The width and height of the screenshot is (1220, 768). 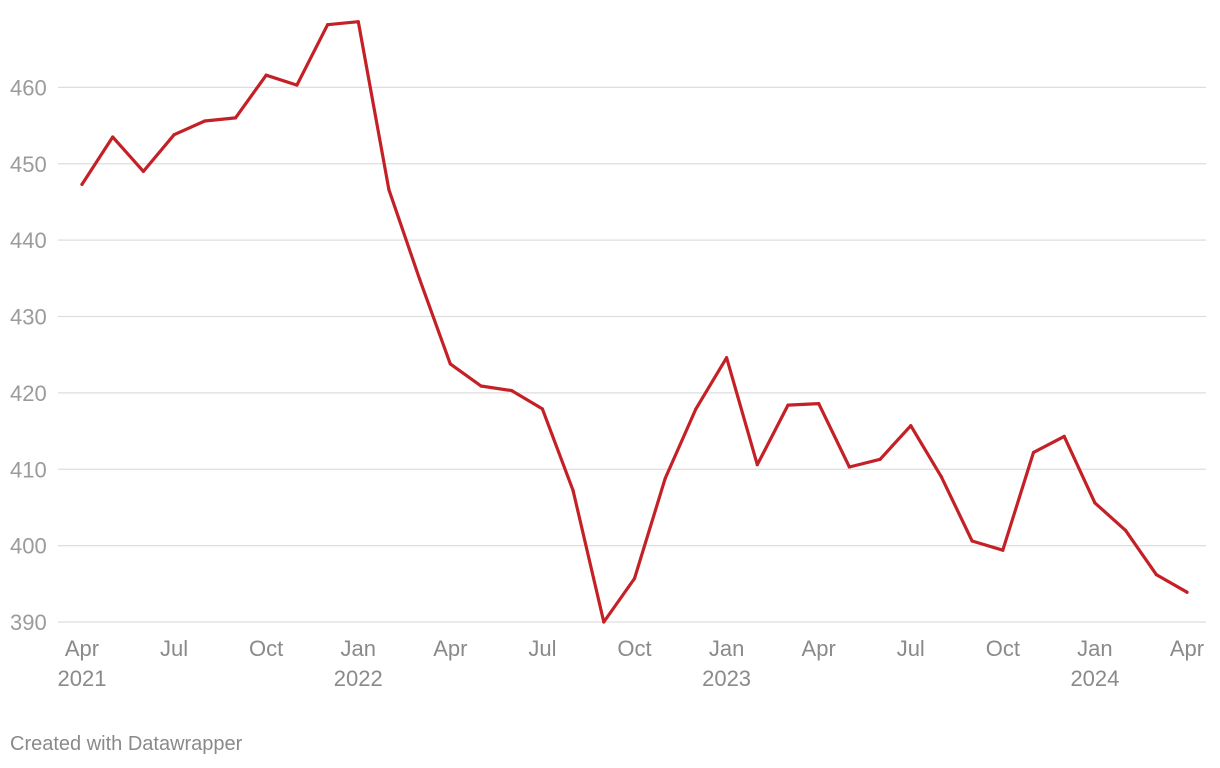 I want to click on y-tick-label: 430, so click(x=28, y=317).